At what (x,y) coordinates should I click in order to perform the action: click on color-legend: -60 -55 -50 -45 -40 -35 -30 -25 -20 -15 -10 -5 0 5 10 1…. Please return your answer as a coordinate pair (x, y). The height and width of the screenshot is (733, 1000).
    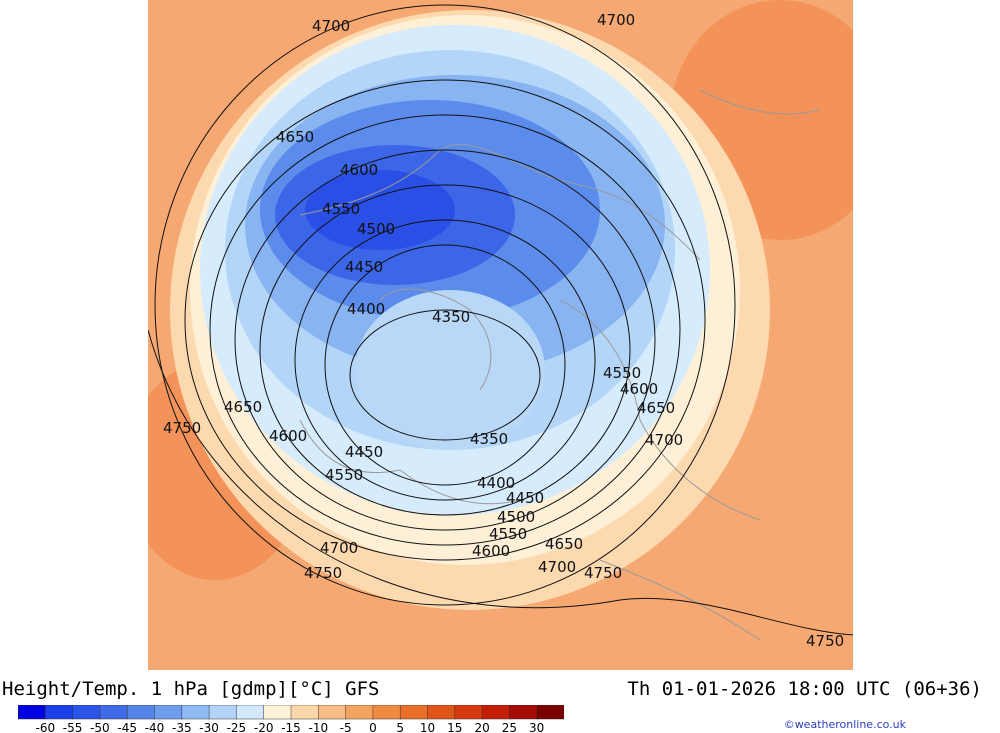
    Looking at the image, I should click on (291, 719).